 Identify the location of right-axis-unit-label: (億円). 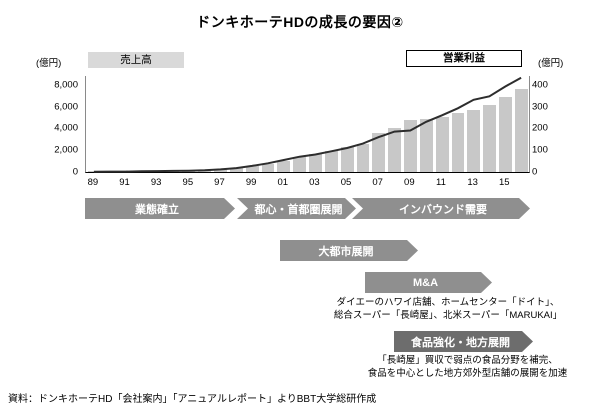
(551, 63).